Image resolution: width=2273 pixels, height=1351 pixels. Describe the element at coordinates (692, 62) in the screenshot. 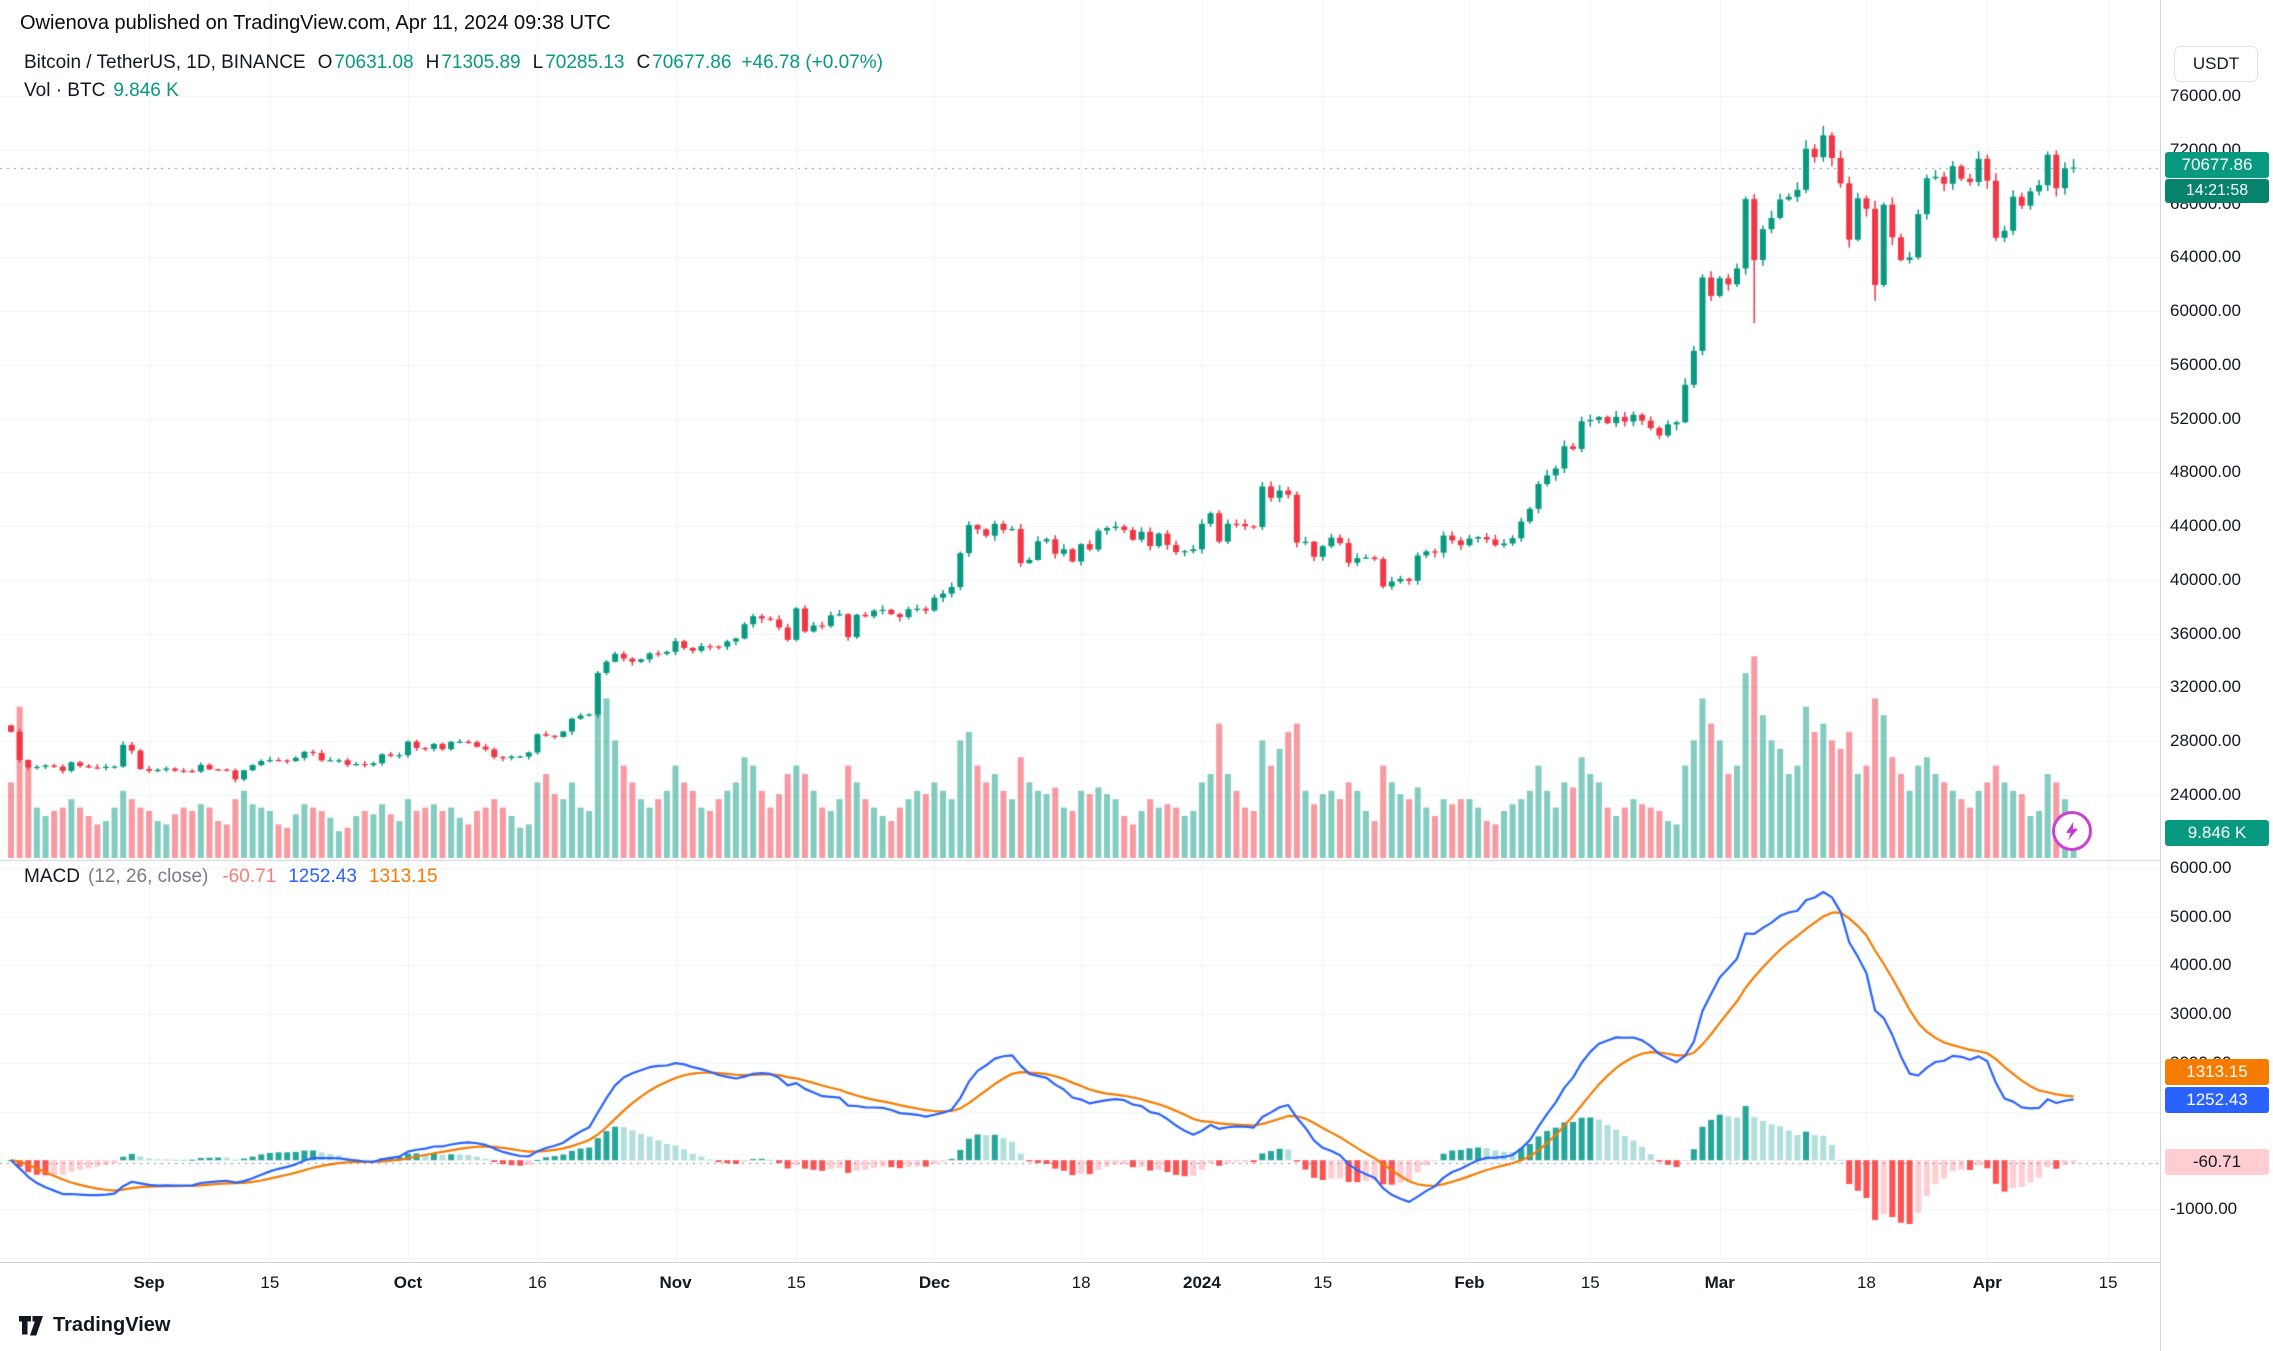

I see `close-value: 70677.86` at that location.